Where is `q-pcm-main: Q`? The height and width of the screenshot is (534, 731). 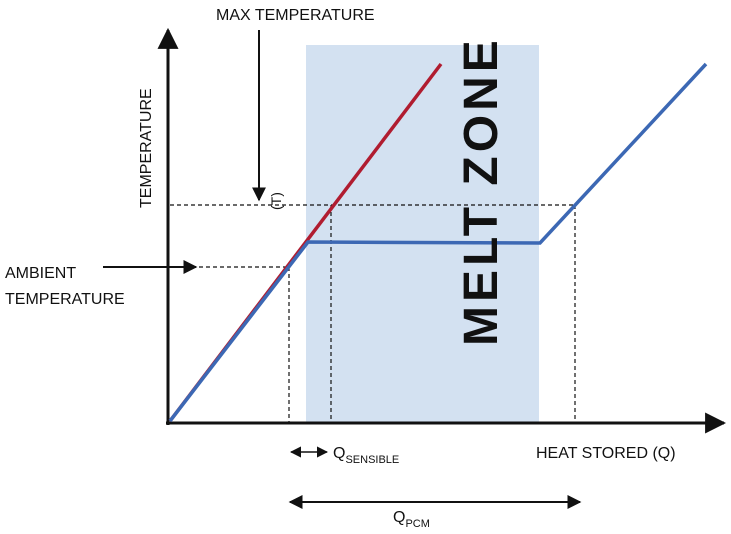
q-pcm-main: Q is located at coordinates (399, 517).